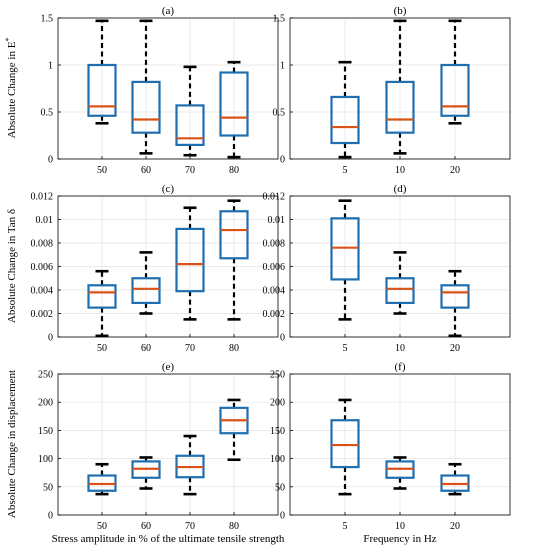  What do you see at coordinates (387, 268) in the screenshot?
I see `panel-d: 0 0.002 0.004 0.006 0.008 0.01 0.012 5 10 20 (d)` at bounding box center [387, 268].